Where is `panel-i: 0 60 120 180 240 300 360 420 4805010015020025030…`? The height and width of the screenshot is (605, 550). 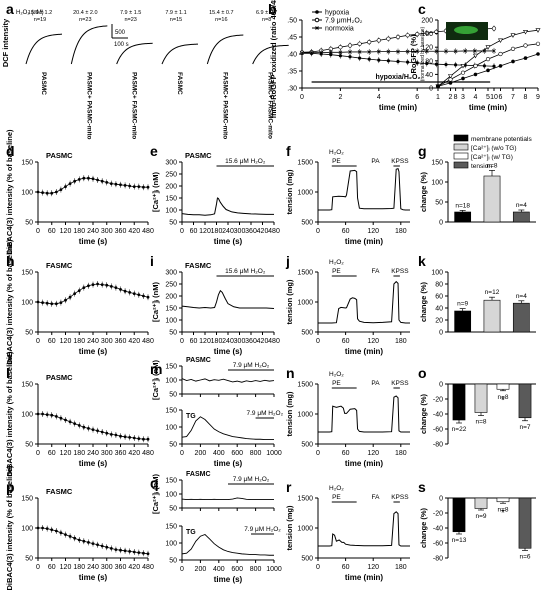 panel-i: 0 60 120 180 240 300 360 420 4805010015020025030… is located at coordinates (215, 308).